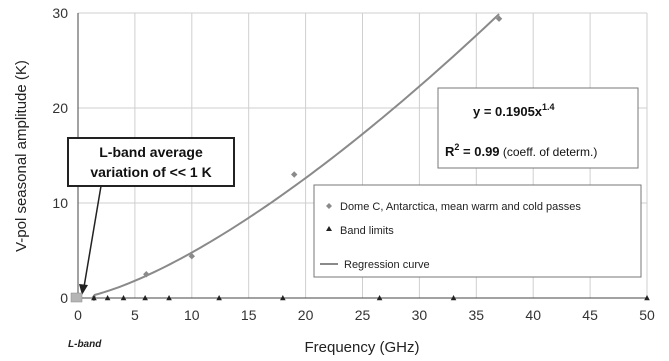  Describe the element at coordinates (548, 107) in the screenshot. I see `equation-exponent: 1.4` at that location.